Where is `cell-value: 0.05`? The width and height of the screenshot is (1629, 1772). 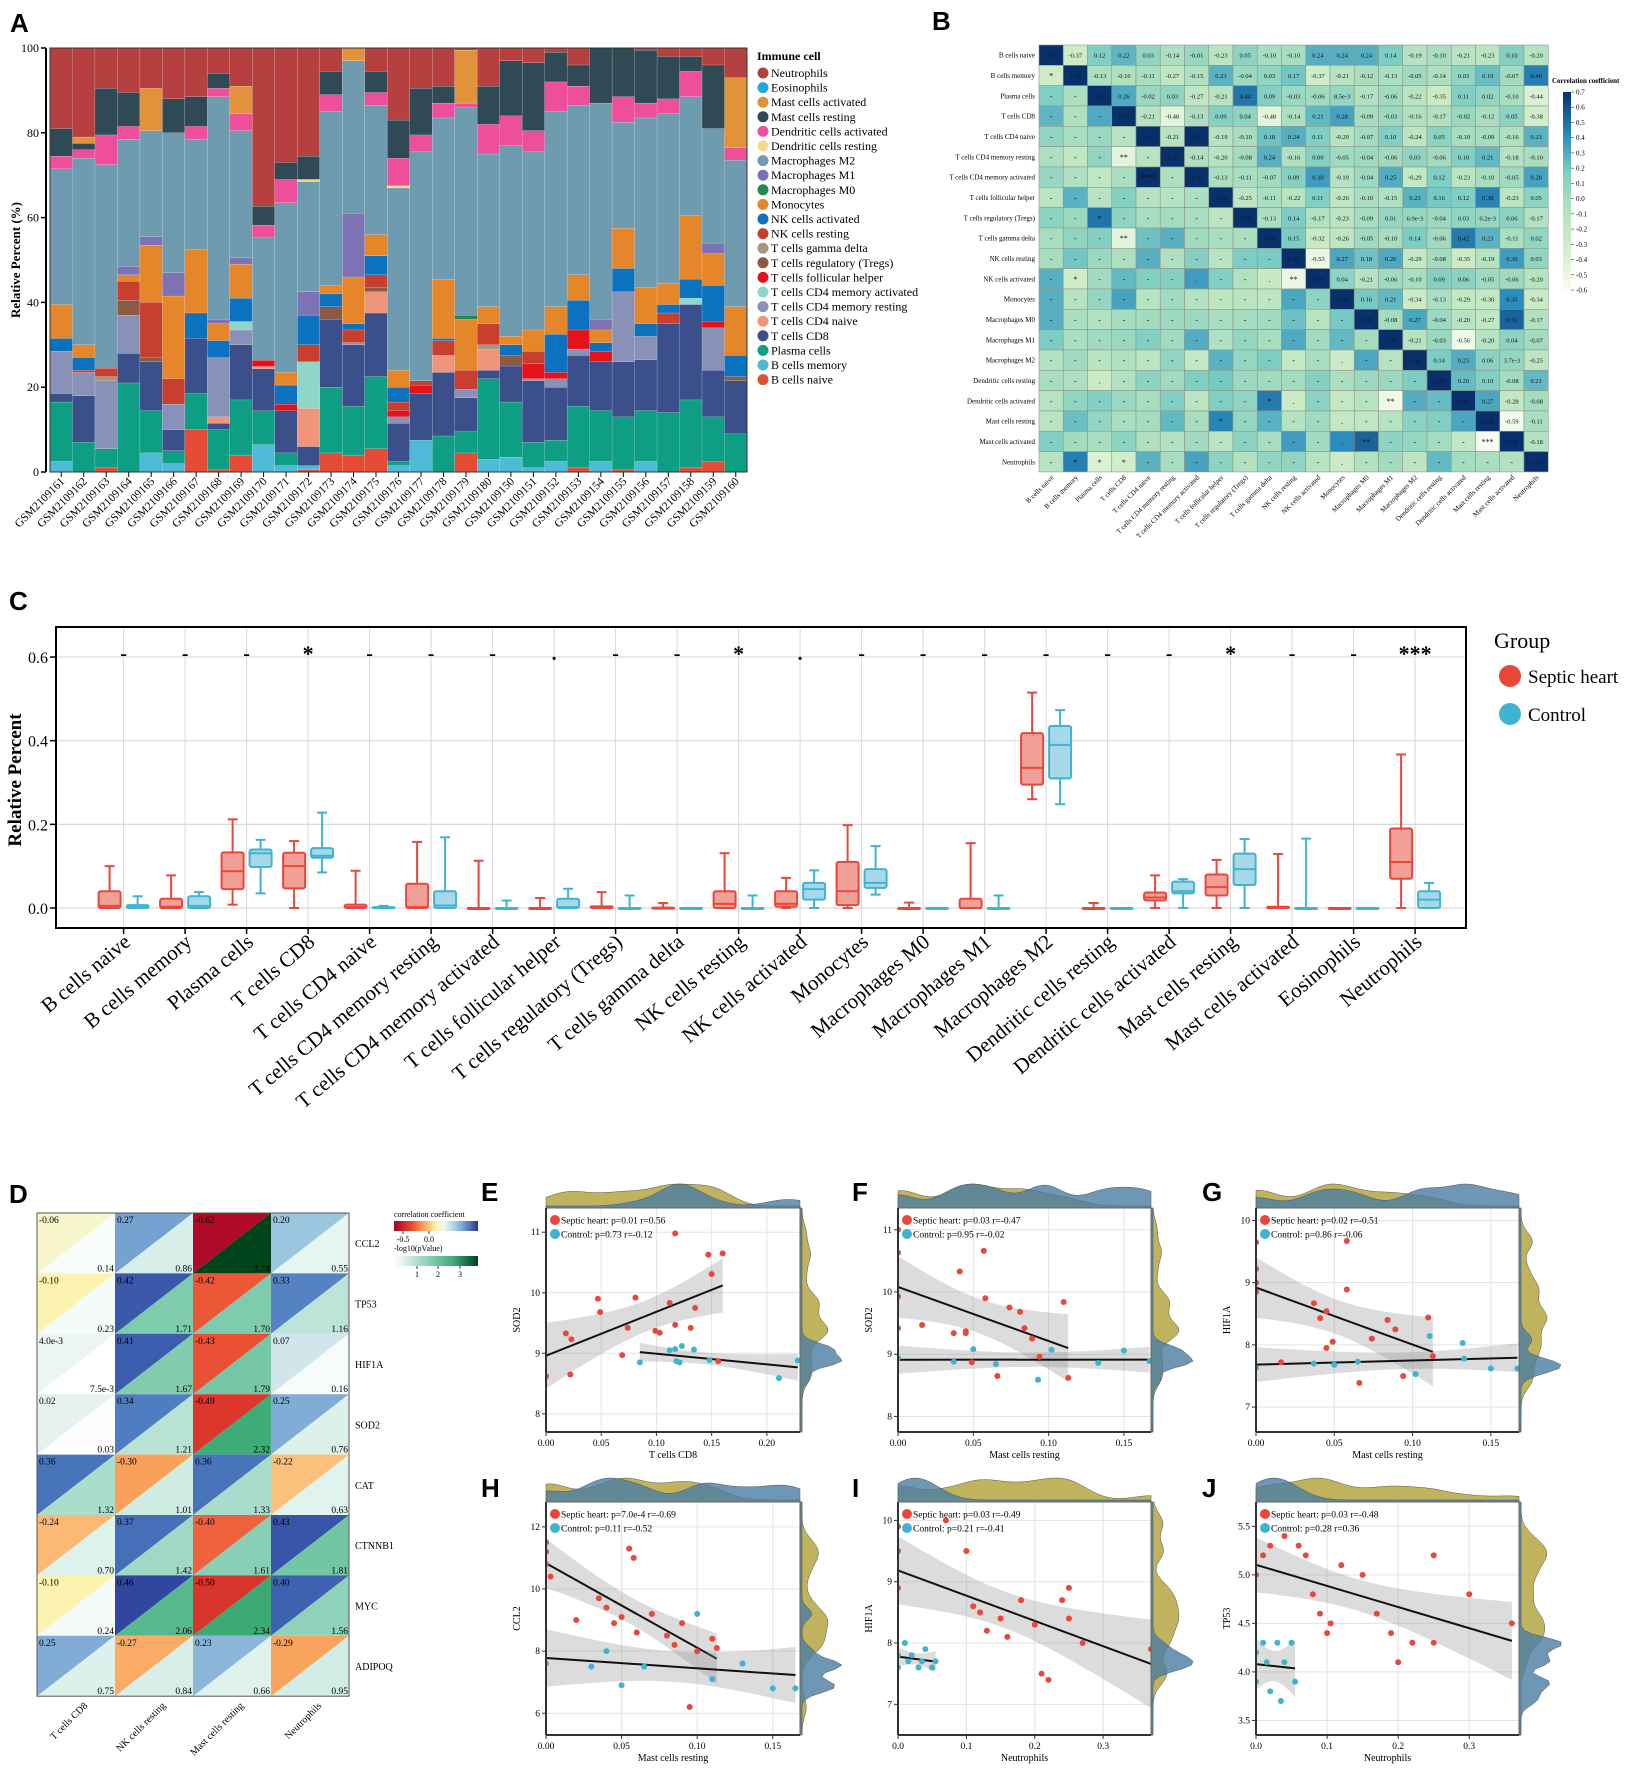 cell-value: 0.05 is located at coordinates (1511, 117).